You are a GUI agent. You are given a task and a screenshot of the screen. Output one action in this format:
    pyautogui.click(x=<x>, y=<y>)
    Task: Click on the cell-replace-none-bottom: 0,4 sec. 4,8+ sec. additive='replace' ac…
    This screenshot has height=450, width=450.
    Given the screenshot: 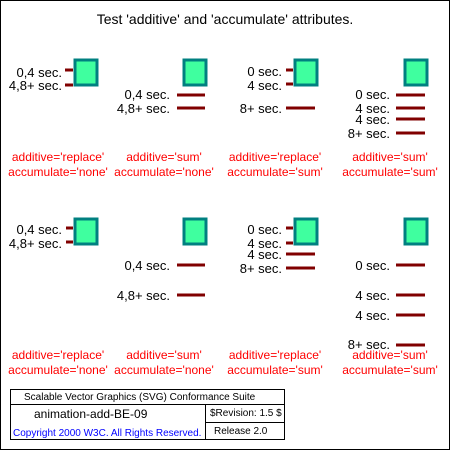 What is the action you would take?
    pyautogui.click(x=58, y=297)
    